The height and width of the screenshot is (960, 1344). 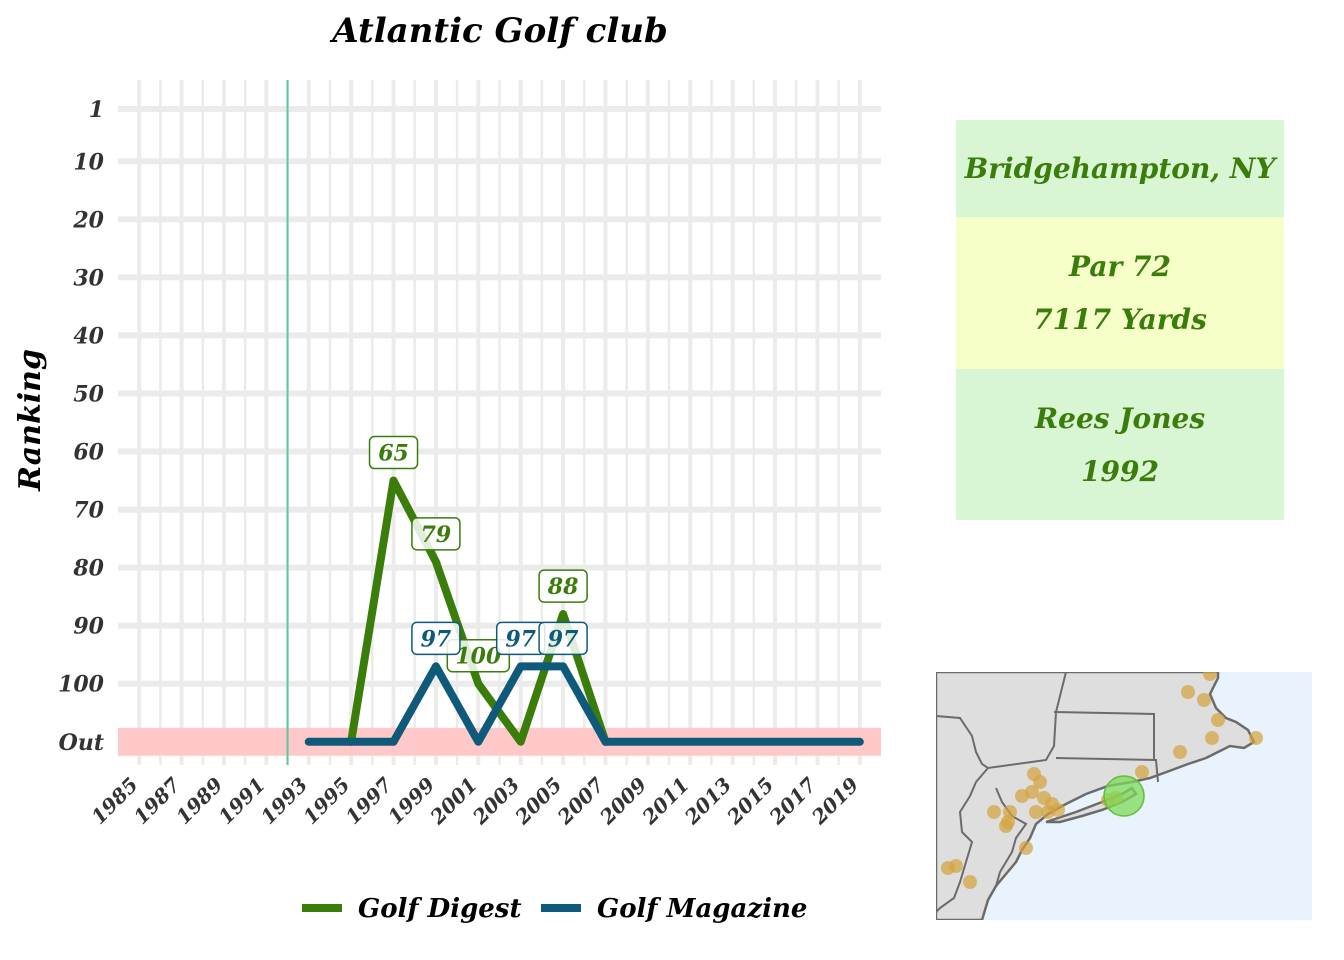 I want to click on x-tick-label: 1997, so click(x=369, y=801).